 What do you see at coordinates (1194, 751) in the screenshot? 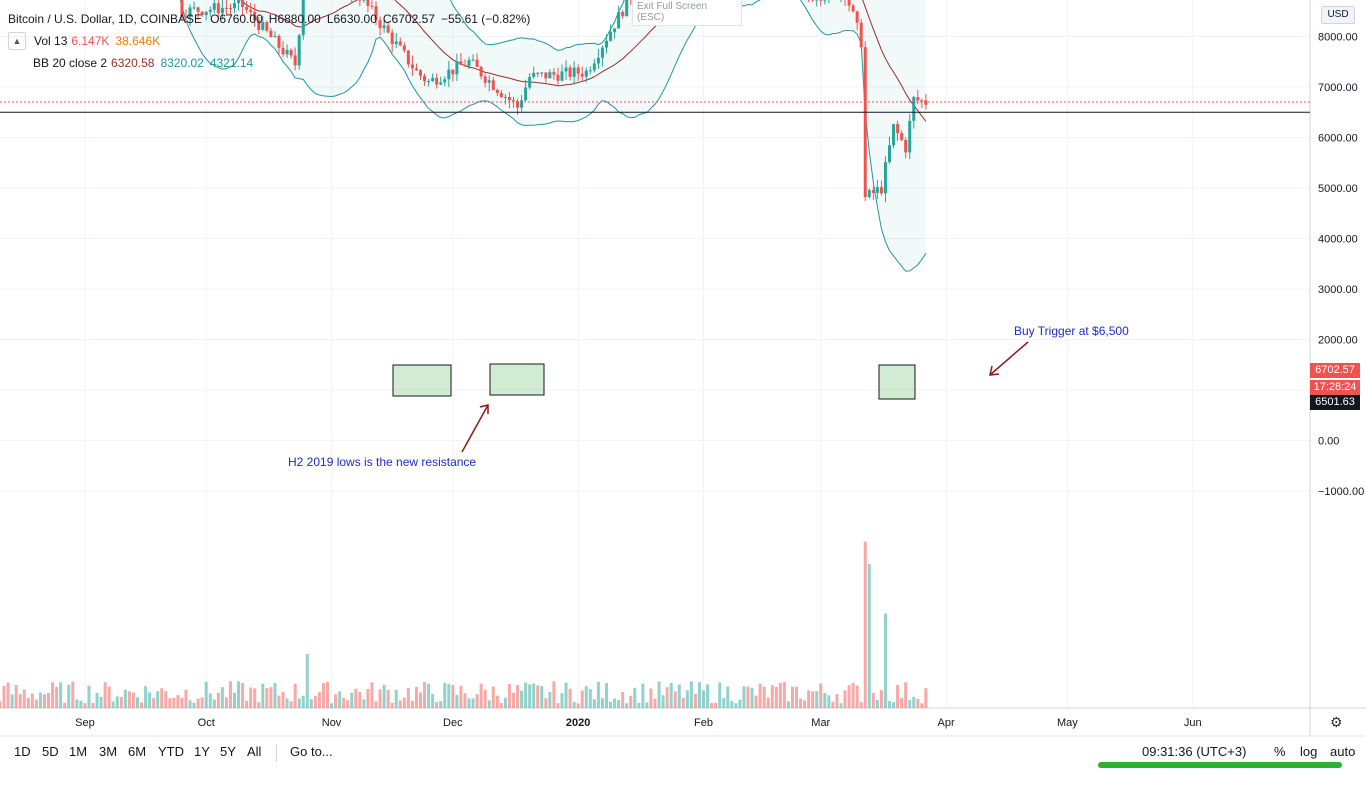
I see `clock: 09:31:36 (UTC+3)` at bounding box center [1194, 751].